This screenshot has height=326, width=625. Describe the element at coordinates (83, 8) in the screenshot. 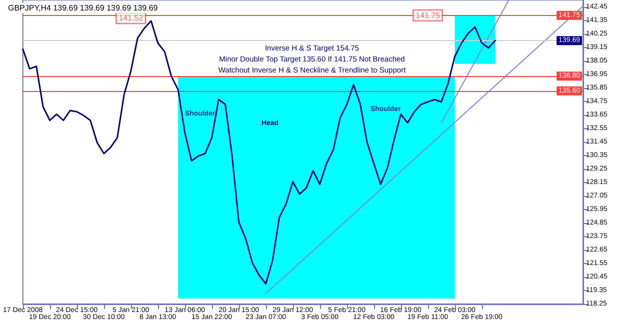

I see `chart-title: GBPJPY,H4 139.69 139.69 139.69 139.69` at that location.